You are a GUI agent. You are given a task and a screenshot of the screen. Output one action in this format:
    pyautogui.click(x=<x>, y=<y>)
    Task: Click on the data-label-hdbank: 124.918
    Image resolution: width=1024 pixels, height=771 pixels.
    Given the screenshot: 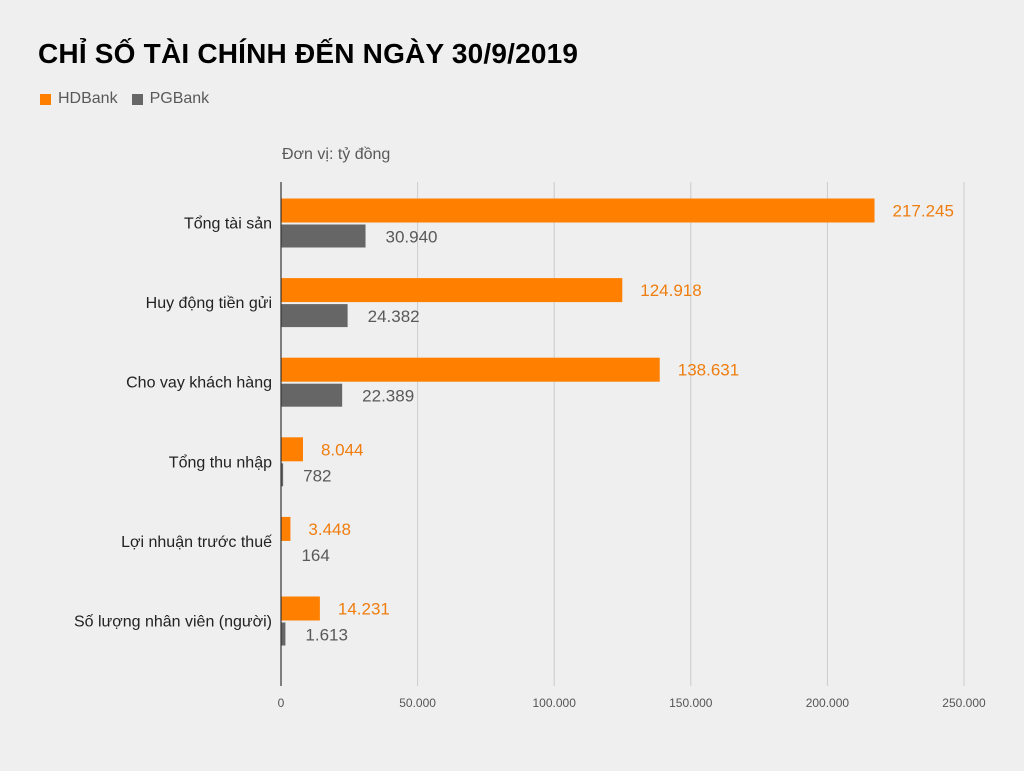 What is the action you would take?
    pyautogui.click(x=670, y=290)
    